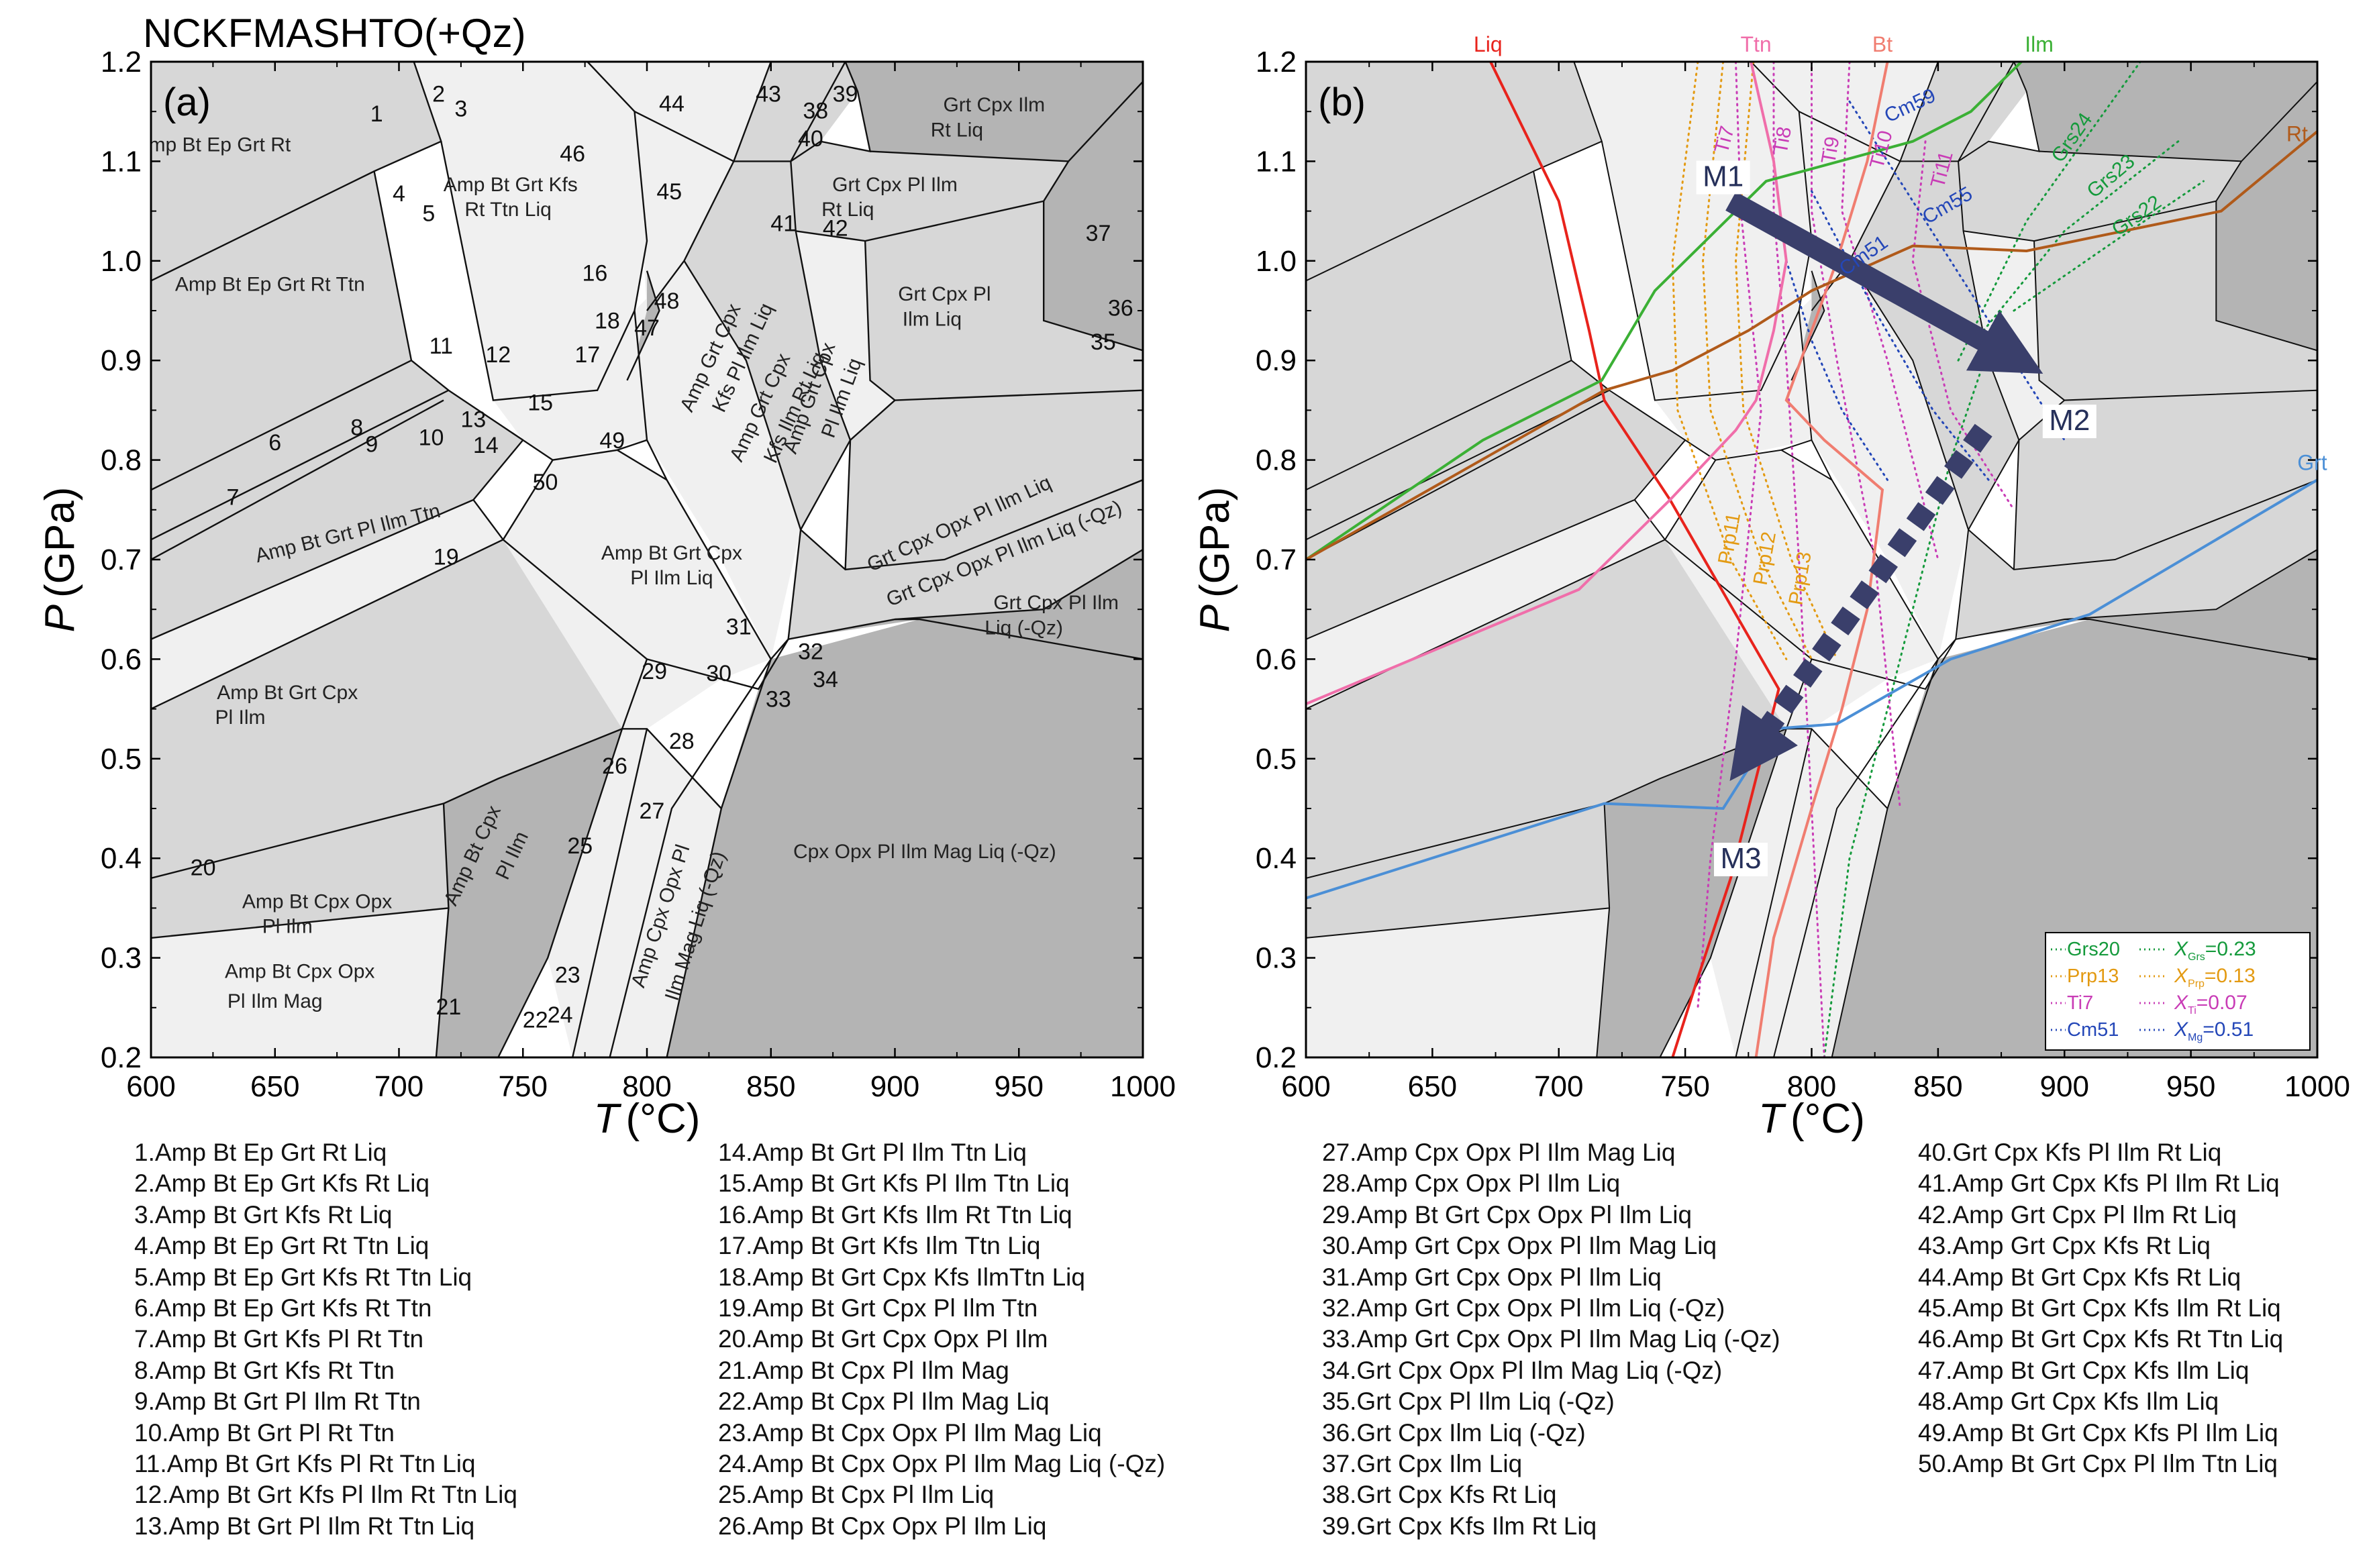 Image resolution: width=2373 pixels, height=1568 pixels. What do you see at coordinates (1023, 628) in the screenshot?
I see `field-label: Liq (-Qz)` at bounding box center [1023, 628].